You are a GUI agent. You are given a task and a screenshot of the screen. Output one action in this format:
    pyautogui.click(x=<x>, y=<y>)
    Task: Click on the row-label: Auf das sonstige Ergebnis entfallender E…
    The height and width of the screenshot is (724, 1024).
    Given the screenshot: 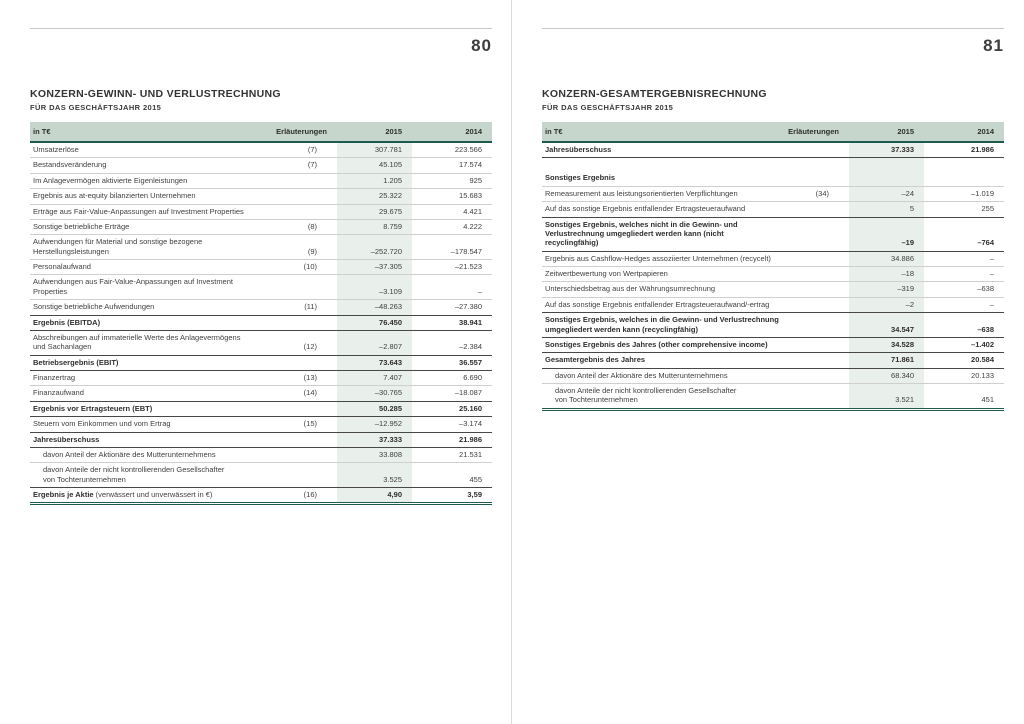 What is the action you would take?
    pyautogui.click(x=657, y=304)
    